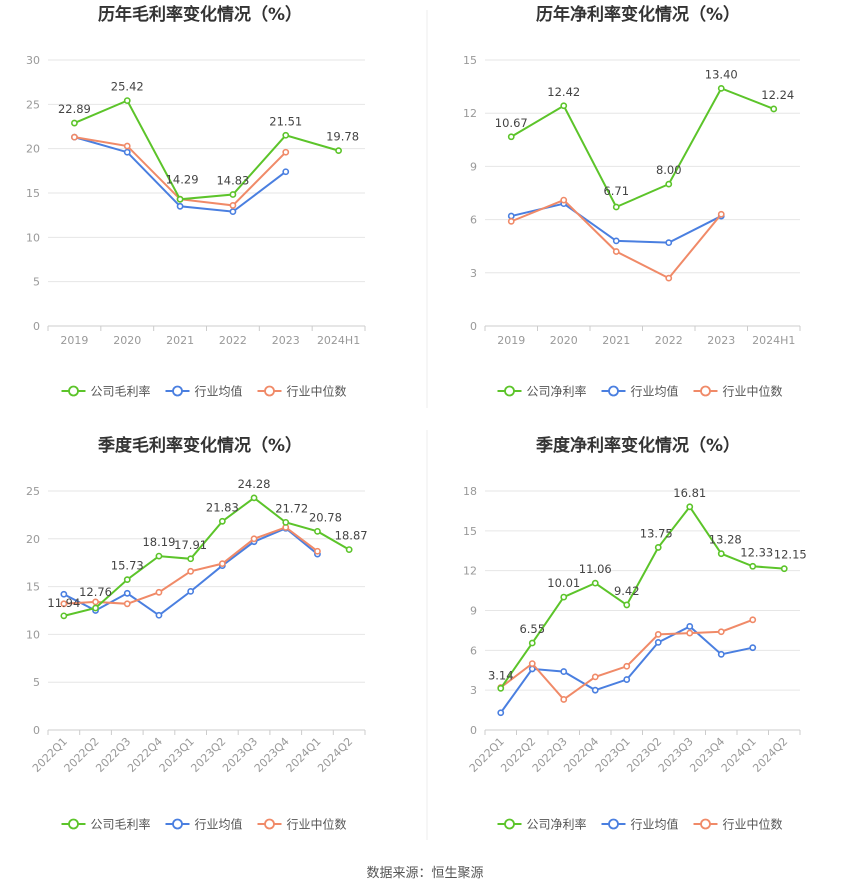 The width and height of the screenshot is (850, 891). What do you see at coordinates (638, 14) in the screenshot?
I see `chart-title: 历年净利率变化情况（%）` at bounding box center [638, 14].